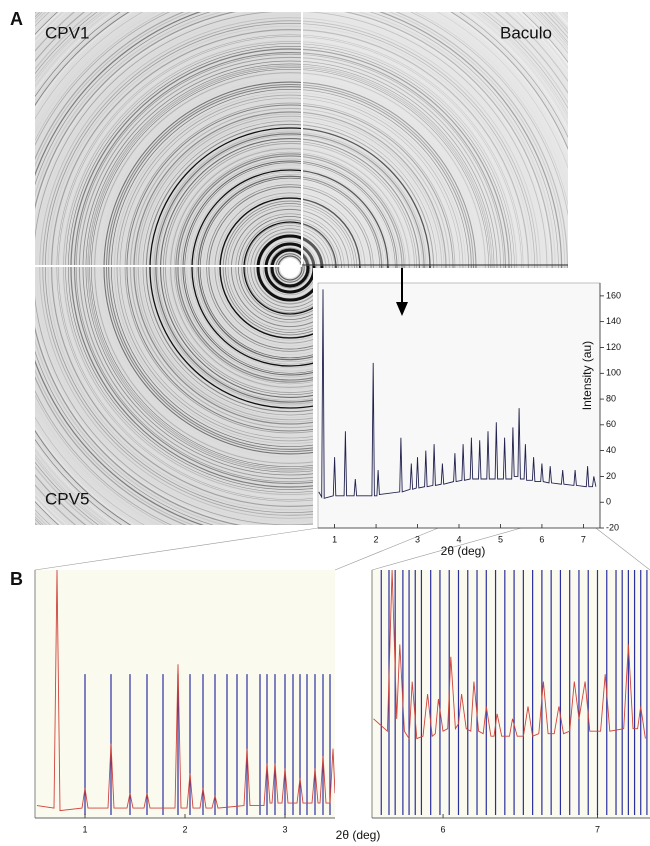  I want to click on arrow-head, so click(402, 309).